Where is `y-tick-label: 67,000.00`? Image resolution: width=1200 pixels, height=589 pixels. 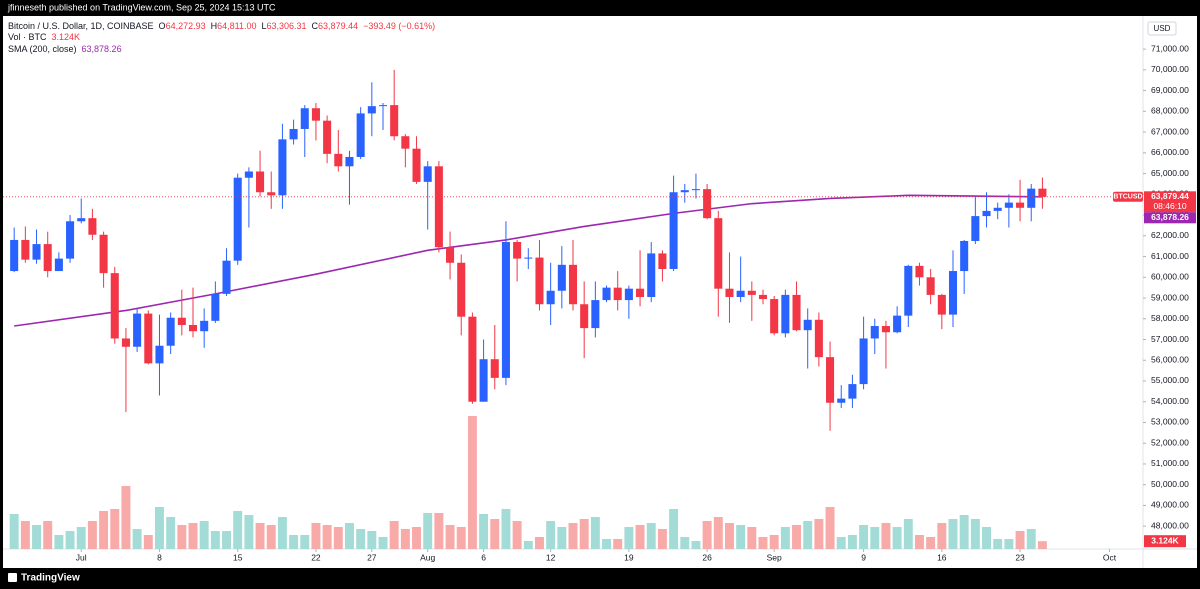 y-tick-label: 67,000.00 is located at coordinates (1170, 131).